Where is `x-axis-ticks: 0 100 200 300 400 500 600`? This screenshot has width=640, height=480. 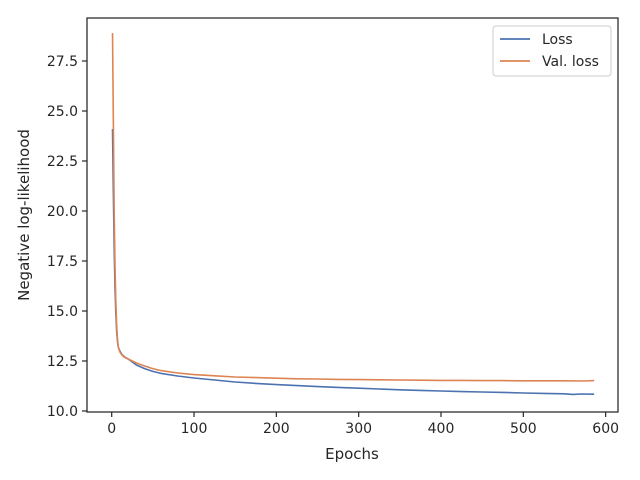 x-axis-ticks: 0 100 200 300 400 500 600 is located at coordinates (363, 424).